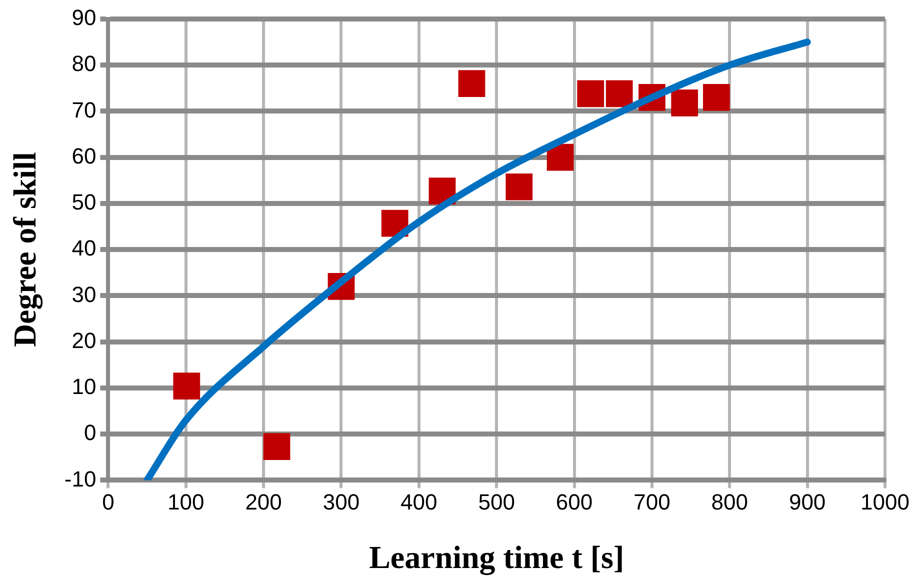 The width and height of the screenshot is (915, 587). Describe the element at coordinates (84, 248) in the screenshot. I see `y-tick-label: 40` at that location.